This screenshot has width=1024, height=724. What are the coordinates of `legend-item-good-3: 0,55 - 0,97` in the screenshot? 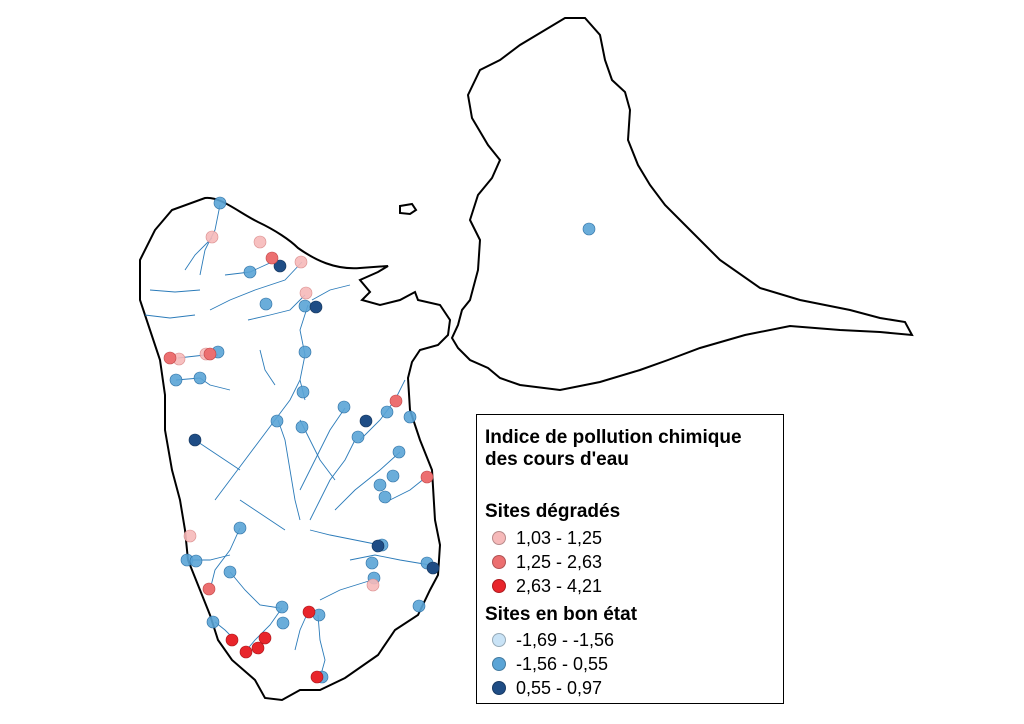 It's located at (543, 688).